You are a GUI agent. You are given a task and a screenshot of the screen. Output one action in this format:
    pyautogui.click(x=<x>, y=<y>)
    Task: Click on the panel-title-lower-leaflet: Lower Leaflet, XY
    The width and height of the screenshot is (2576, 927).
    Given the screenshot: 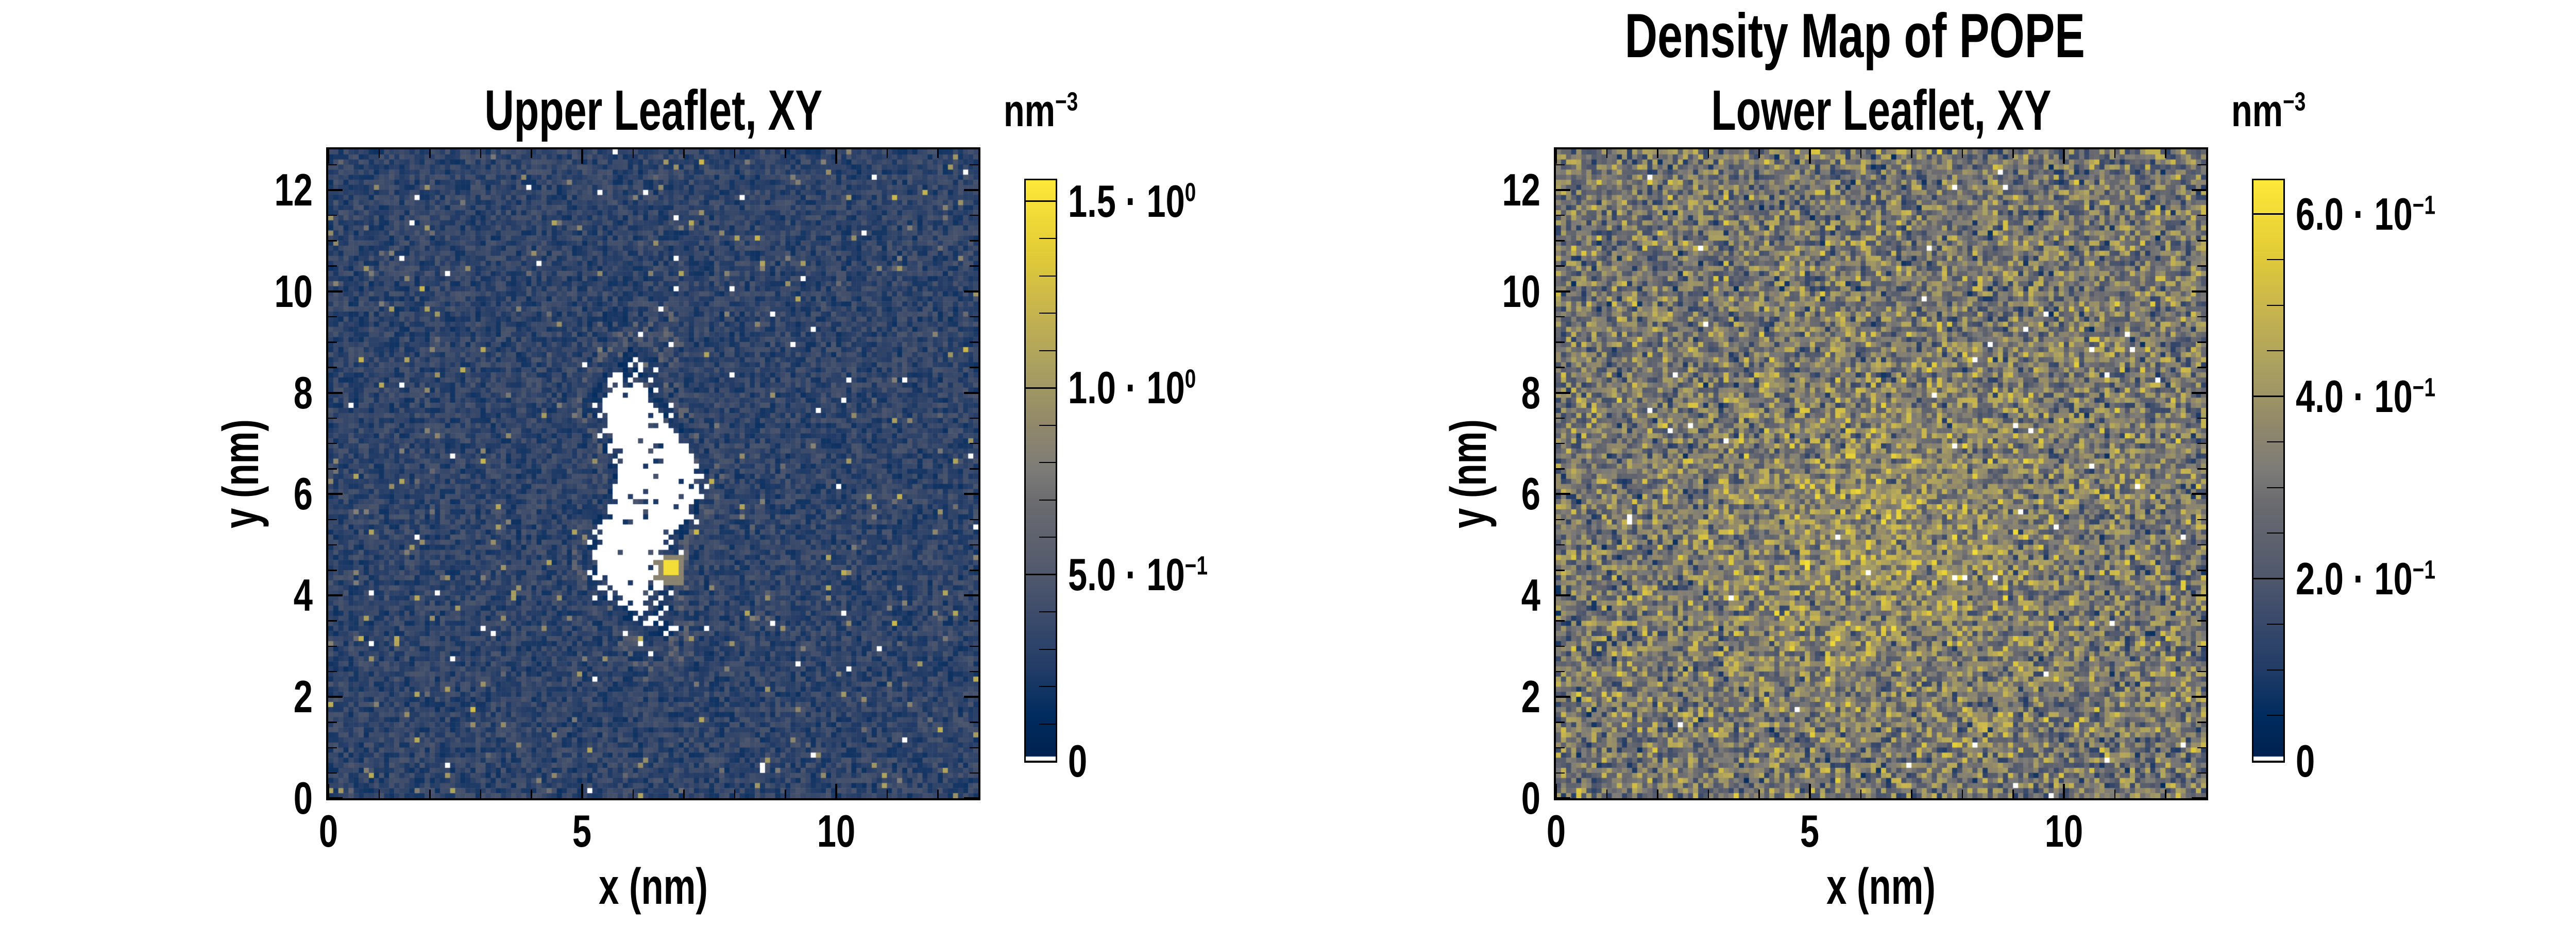 What is the action you would take?
    pyautogui.click(x=1881, y=110)
    